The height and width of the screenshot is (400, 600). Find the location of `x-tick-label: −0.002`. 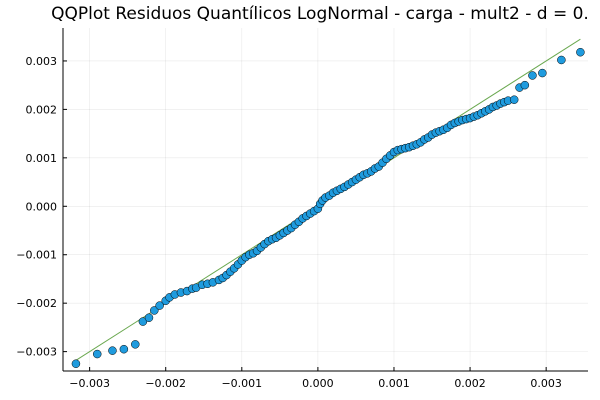

x-tick-label: −0.002 is located at coordinates (165, 383).